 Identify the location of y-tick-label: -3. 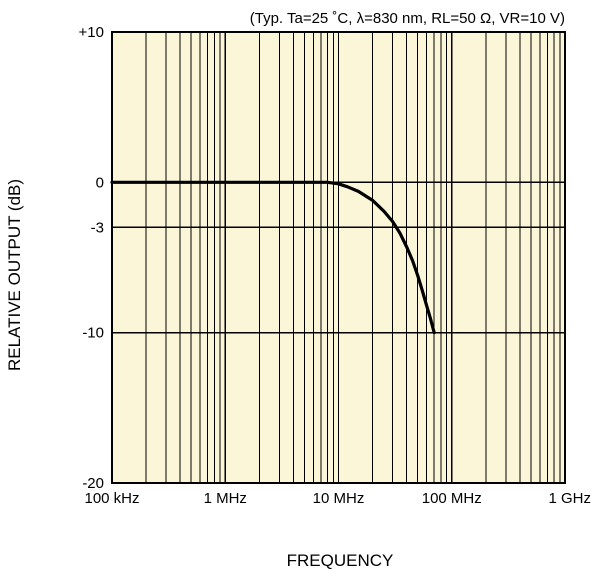
(97, 227).